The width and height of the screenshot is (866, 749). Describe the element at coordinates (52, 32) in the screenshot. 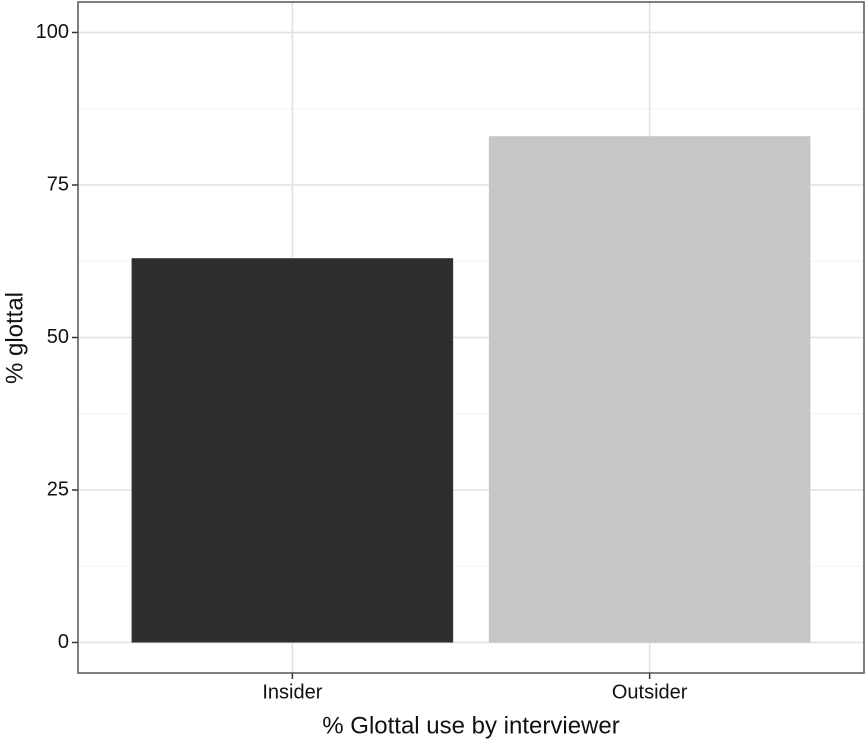

I see `y-tick-label: 100` at that location.